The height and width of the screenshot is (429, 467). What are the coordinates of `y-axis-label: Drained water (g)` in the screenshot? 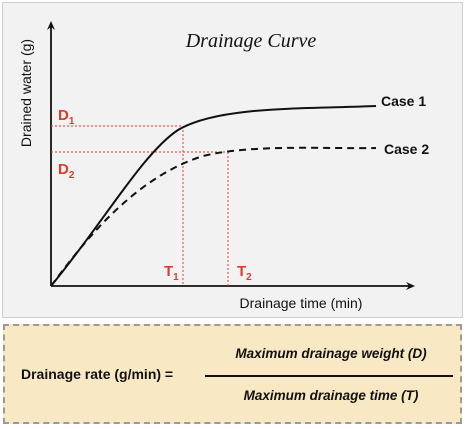 It's located at (26, 93).